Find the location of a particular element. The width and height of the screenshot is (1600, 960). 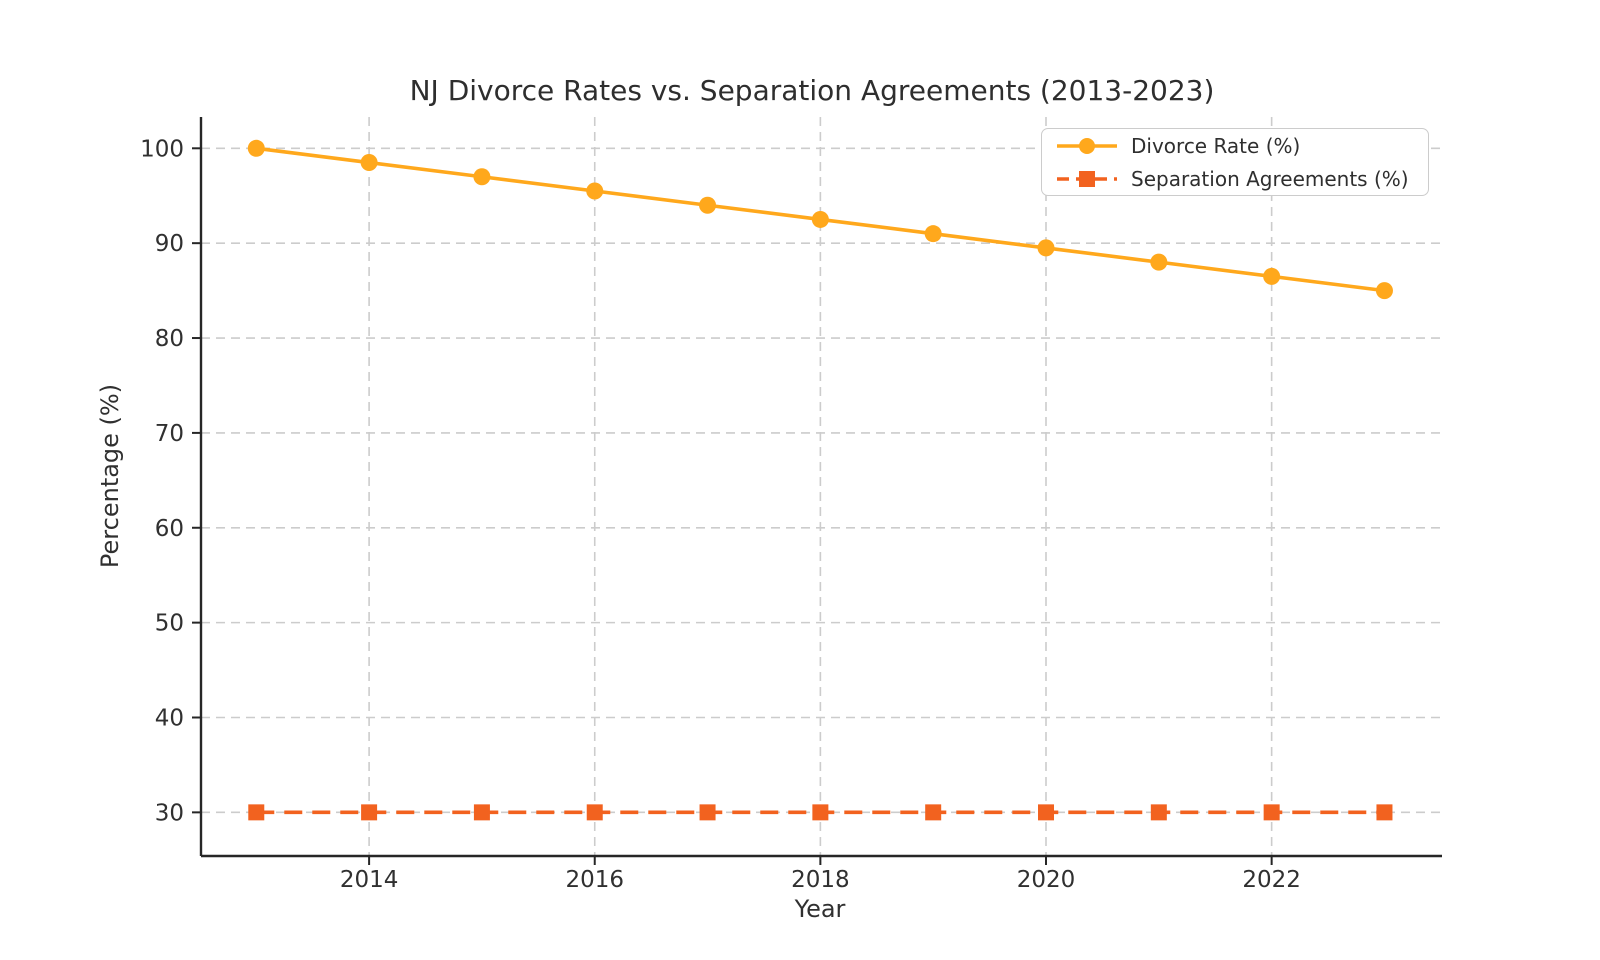

x-tick-label: 2018 is located at coordinates (820, 880).